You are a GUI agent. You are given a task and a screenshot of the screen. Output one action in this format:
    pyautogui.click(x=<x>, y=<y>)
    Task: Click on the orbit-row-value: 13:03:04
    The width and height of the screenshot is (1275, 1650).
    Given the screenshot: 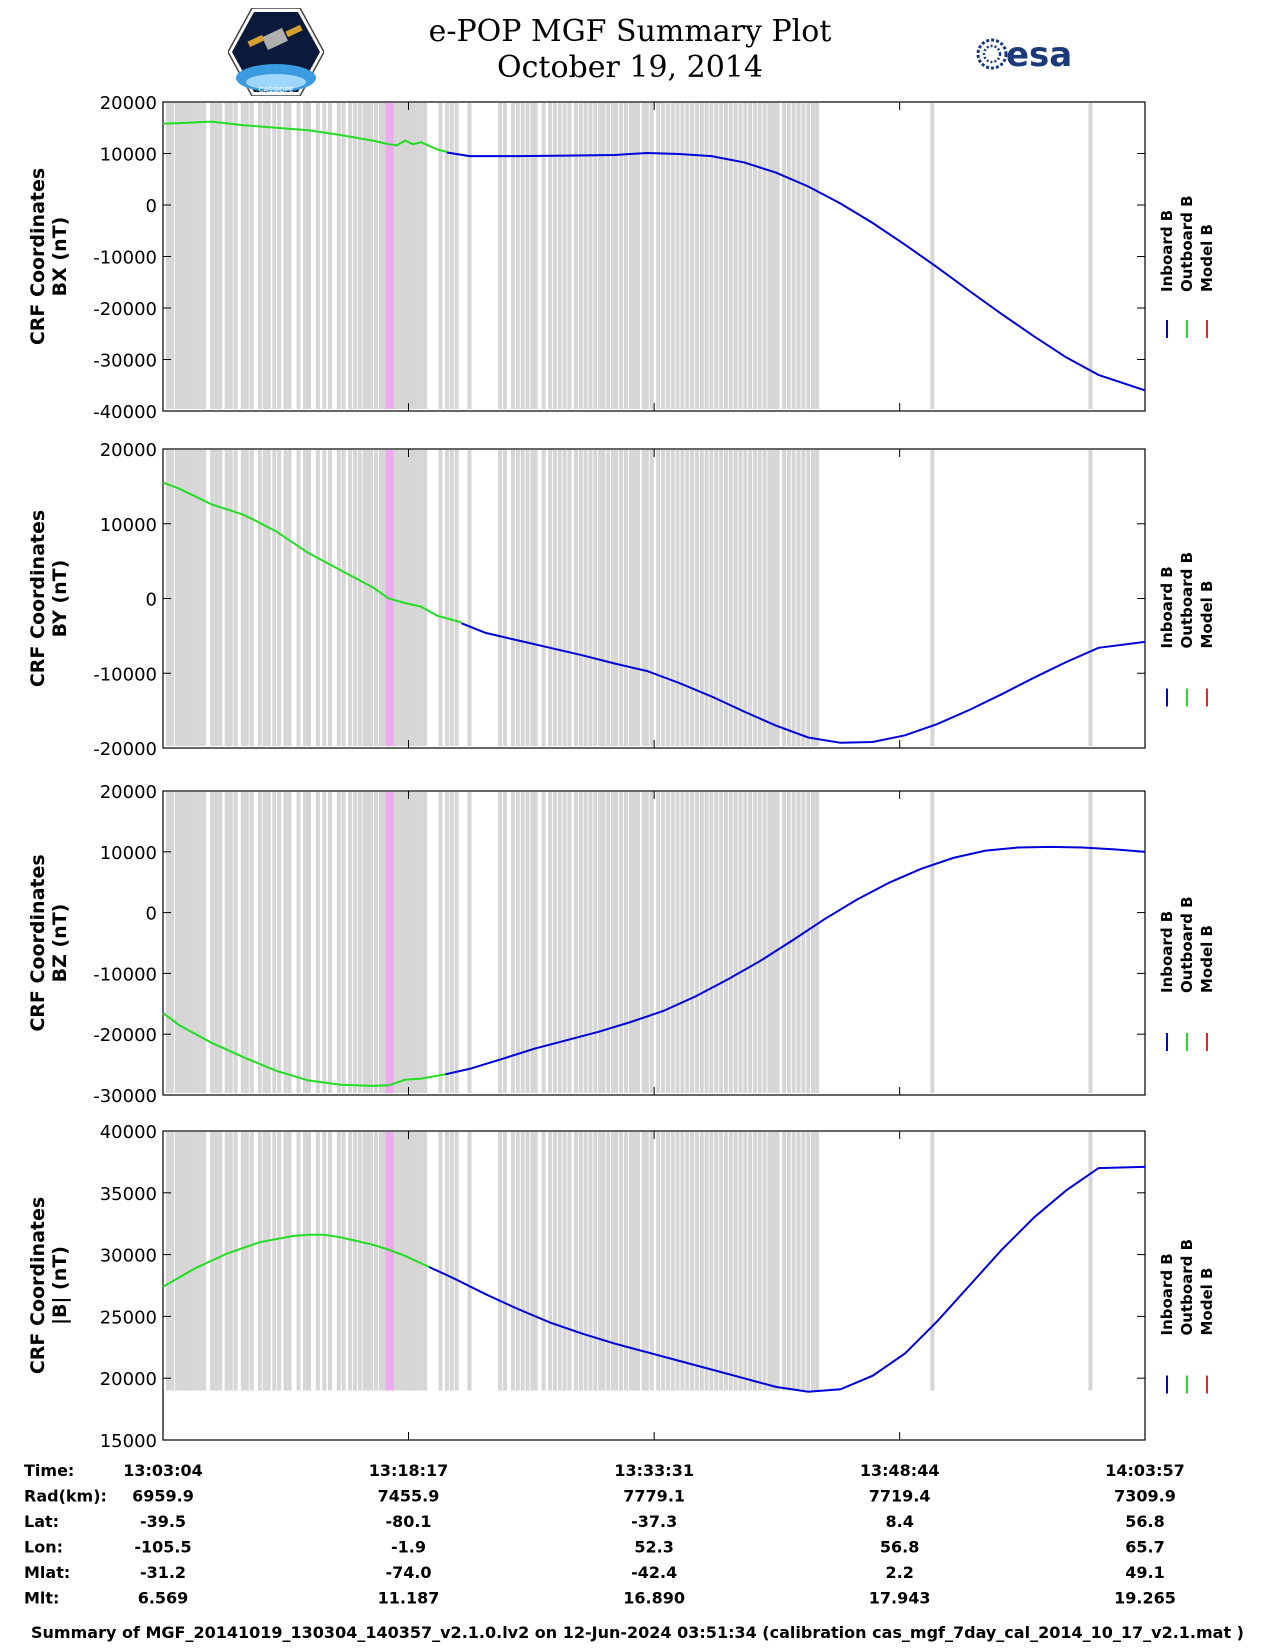 What is the action you would take?
    pyautogui.click(x=163, y=1470)
    